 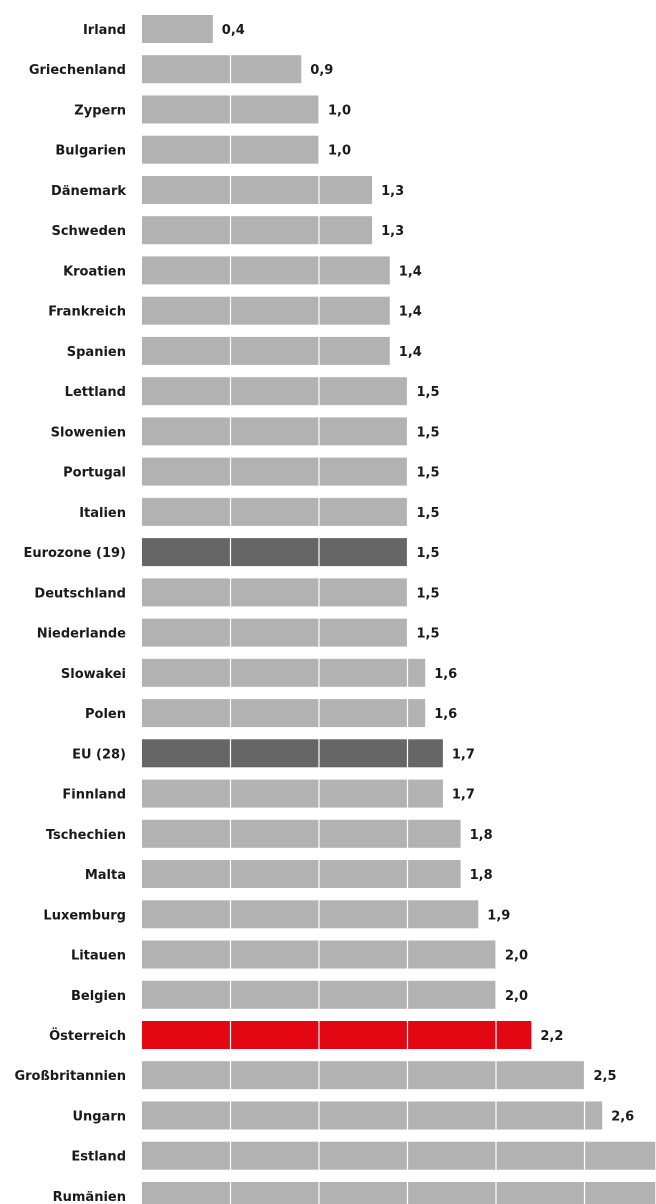 What do you see at coordinates (284, 713) in the screenshot?
I see `bar-polen` at bounding box center [284, 713].